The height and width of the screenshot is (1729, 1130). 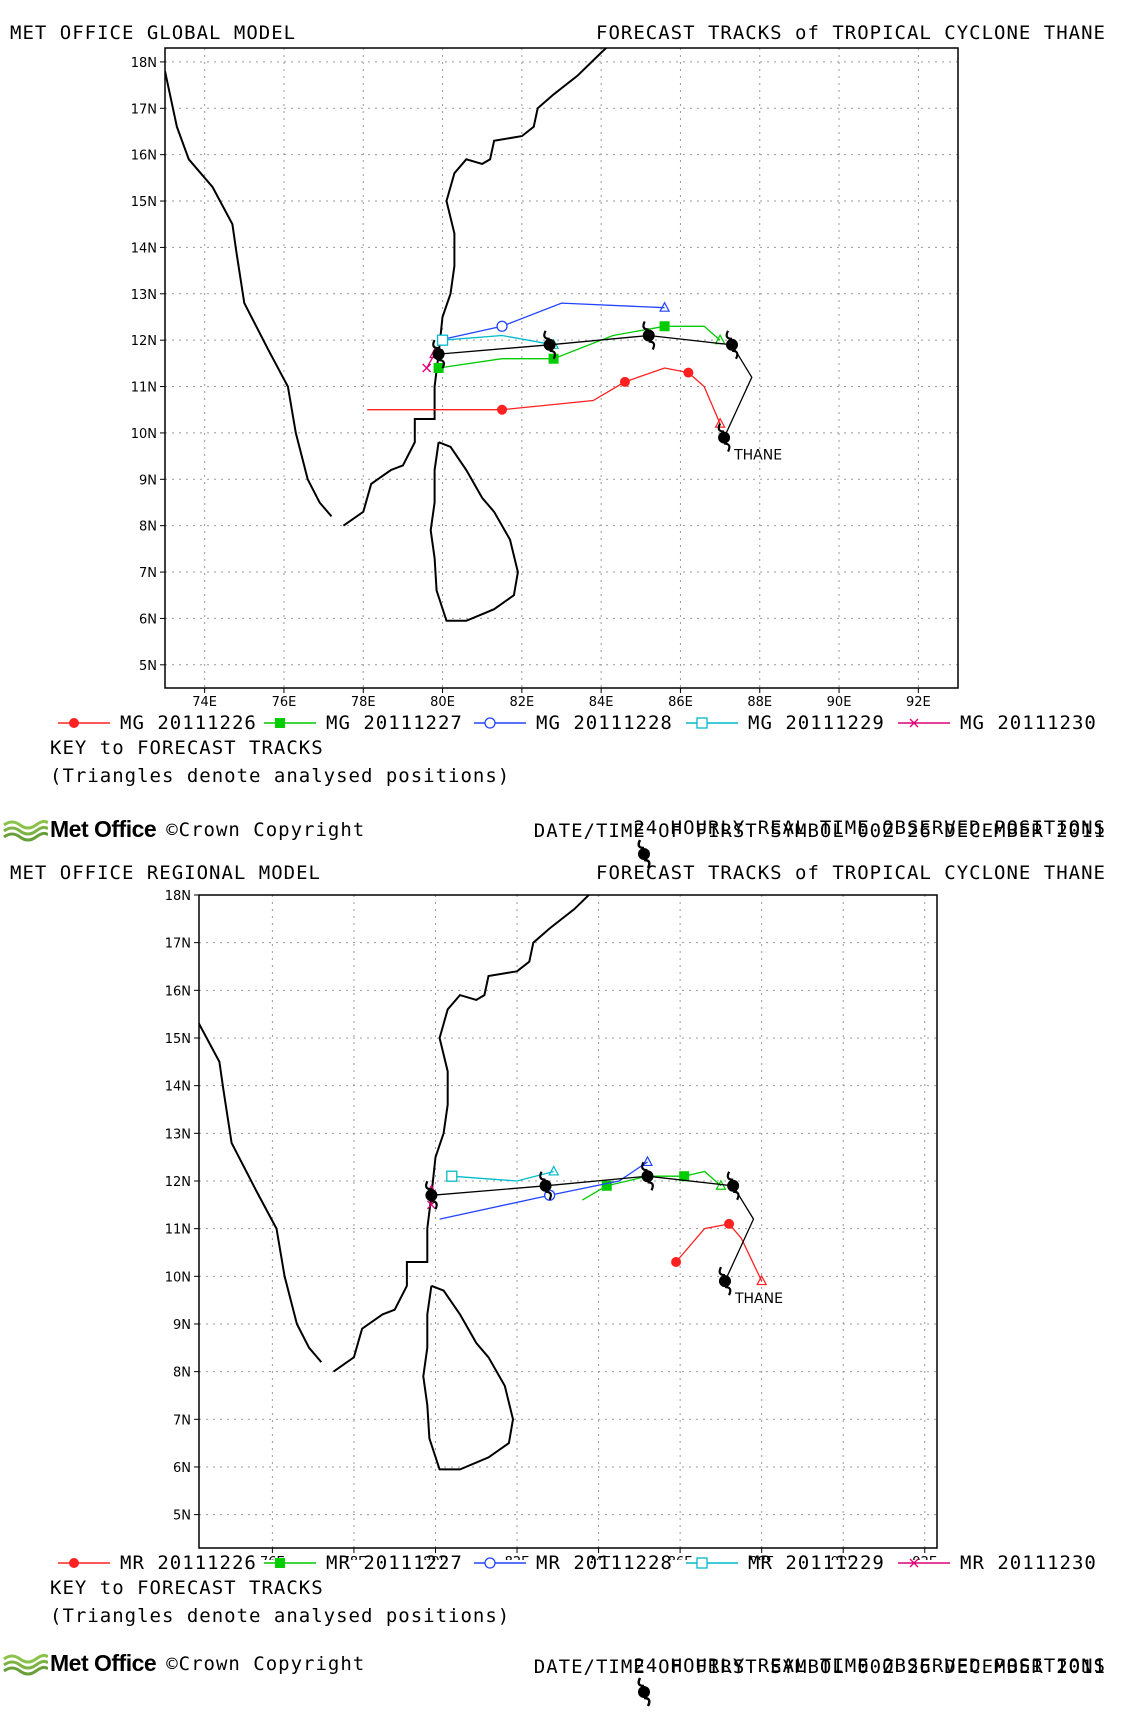 I want to click on lat-tick-label: 14N, so click(x=144, y=248).